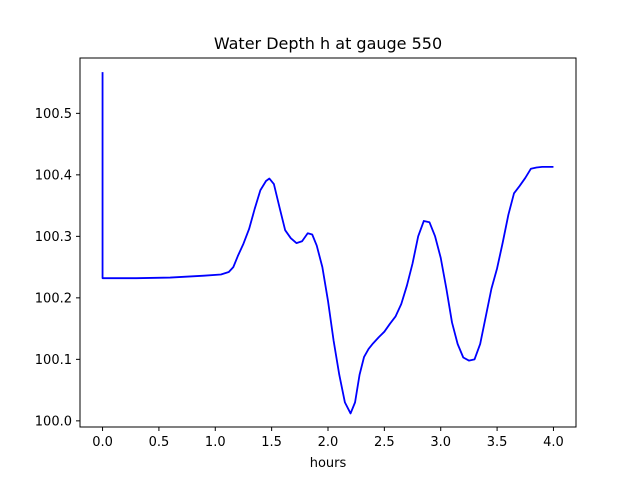  I want to click on x-tick-label: 1.0, so click(215, 442).